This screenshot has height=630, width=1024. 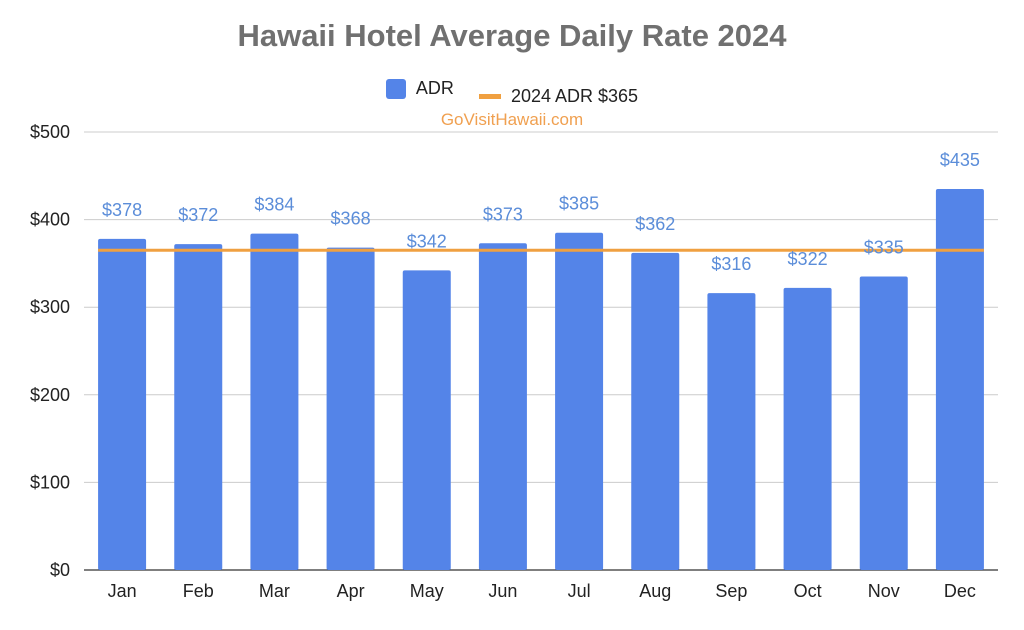 What do you see at coordinates (50, 132) in the screenshot?
I see `y-tick-label: $500` at bounding box center [50, 132].